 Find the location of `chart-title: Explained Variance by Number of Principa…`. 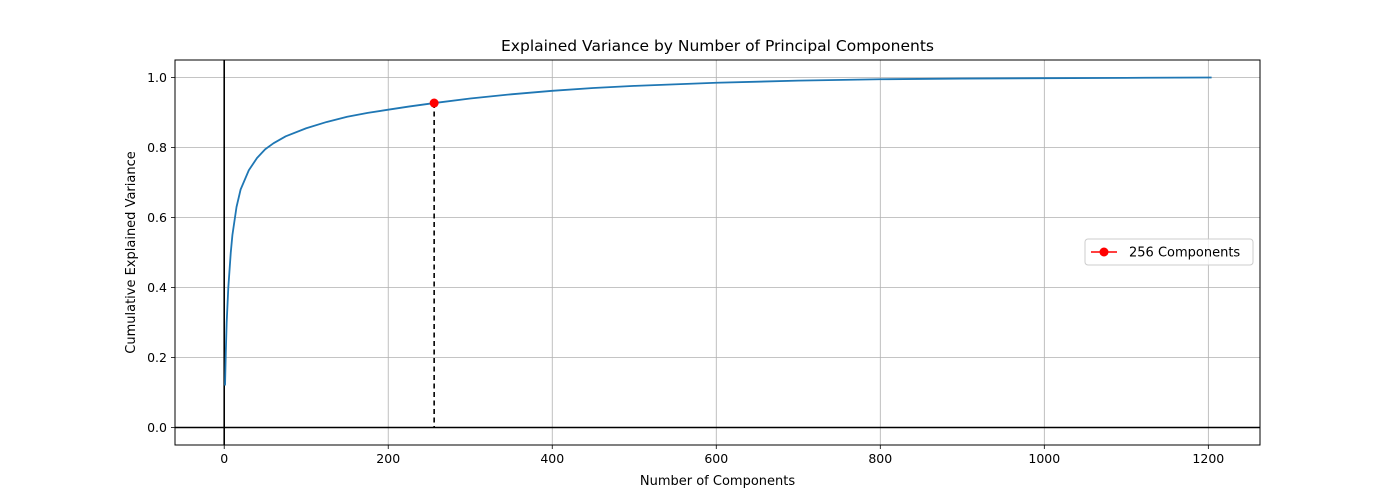

chart-title: Explained Variance by Number of Principa… is located at coordinates (717, 46).